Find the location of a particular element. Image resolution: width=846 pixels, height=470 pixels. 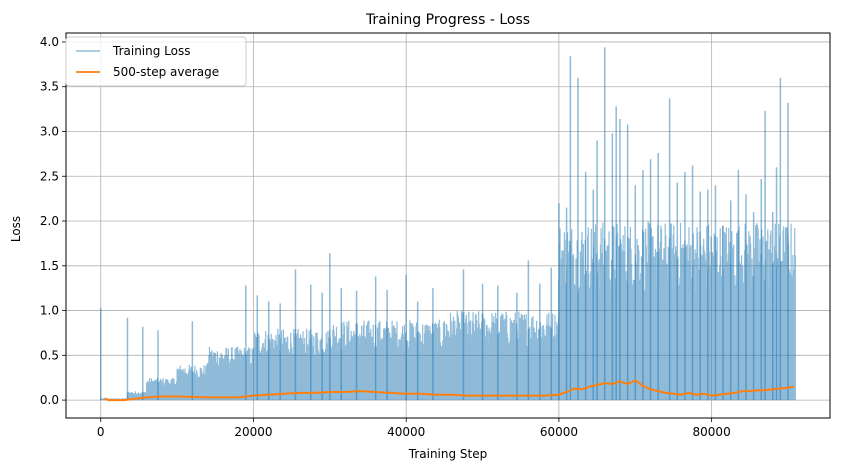

y-tick-label: 0.5 is located at coordinates (49, 355).